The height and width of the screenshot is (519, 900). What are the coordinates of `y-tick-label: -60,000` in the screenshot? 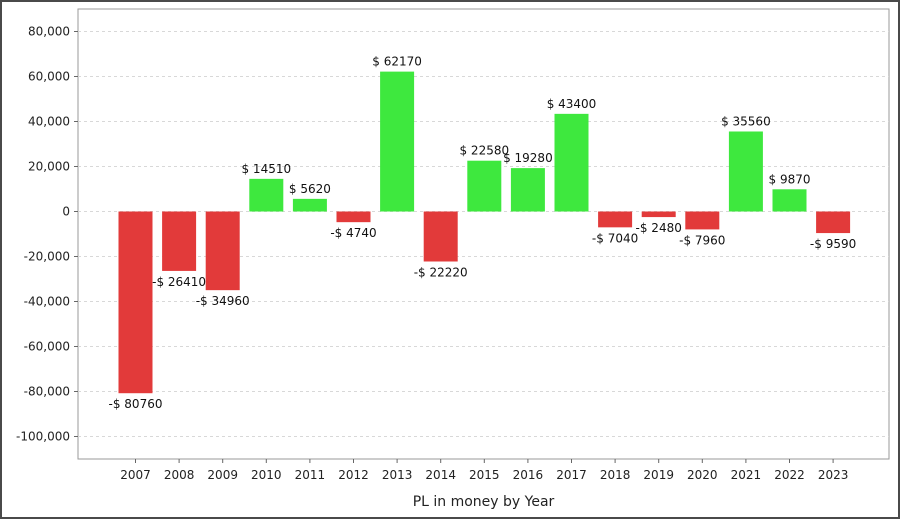 It's located at (47, 347).